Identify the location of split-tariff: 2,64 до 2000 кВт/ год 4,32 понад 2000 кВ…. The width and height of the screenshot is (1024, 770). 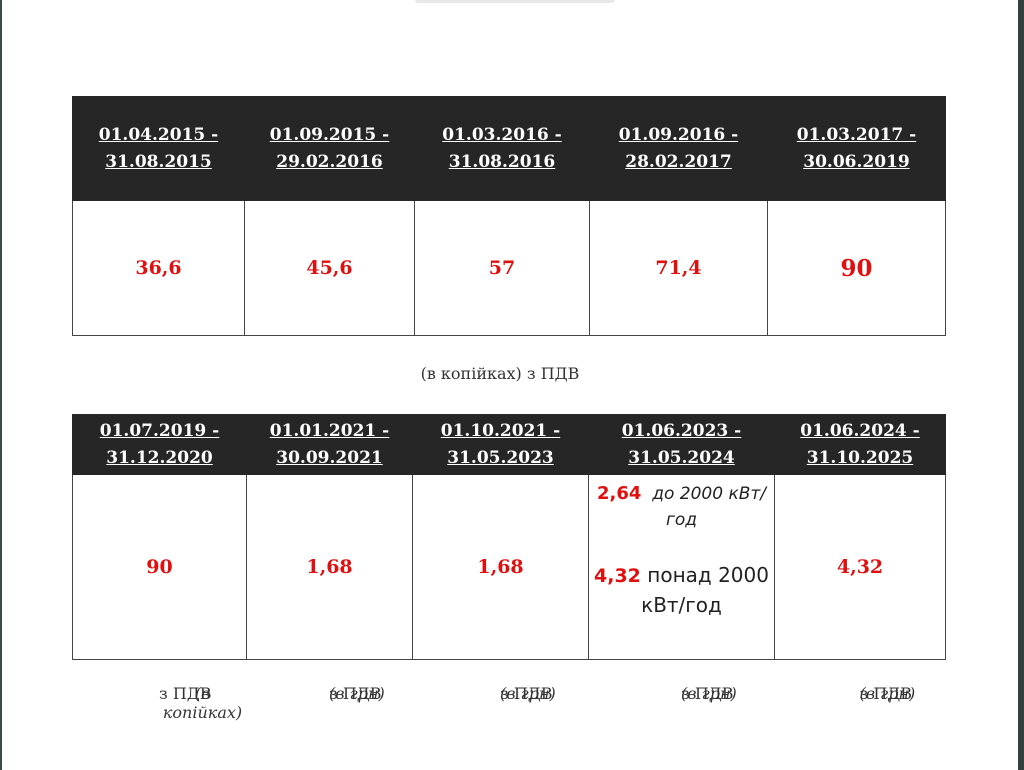
(681, 550).